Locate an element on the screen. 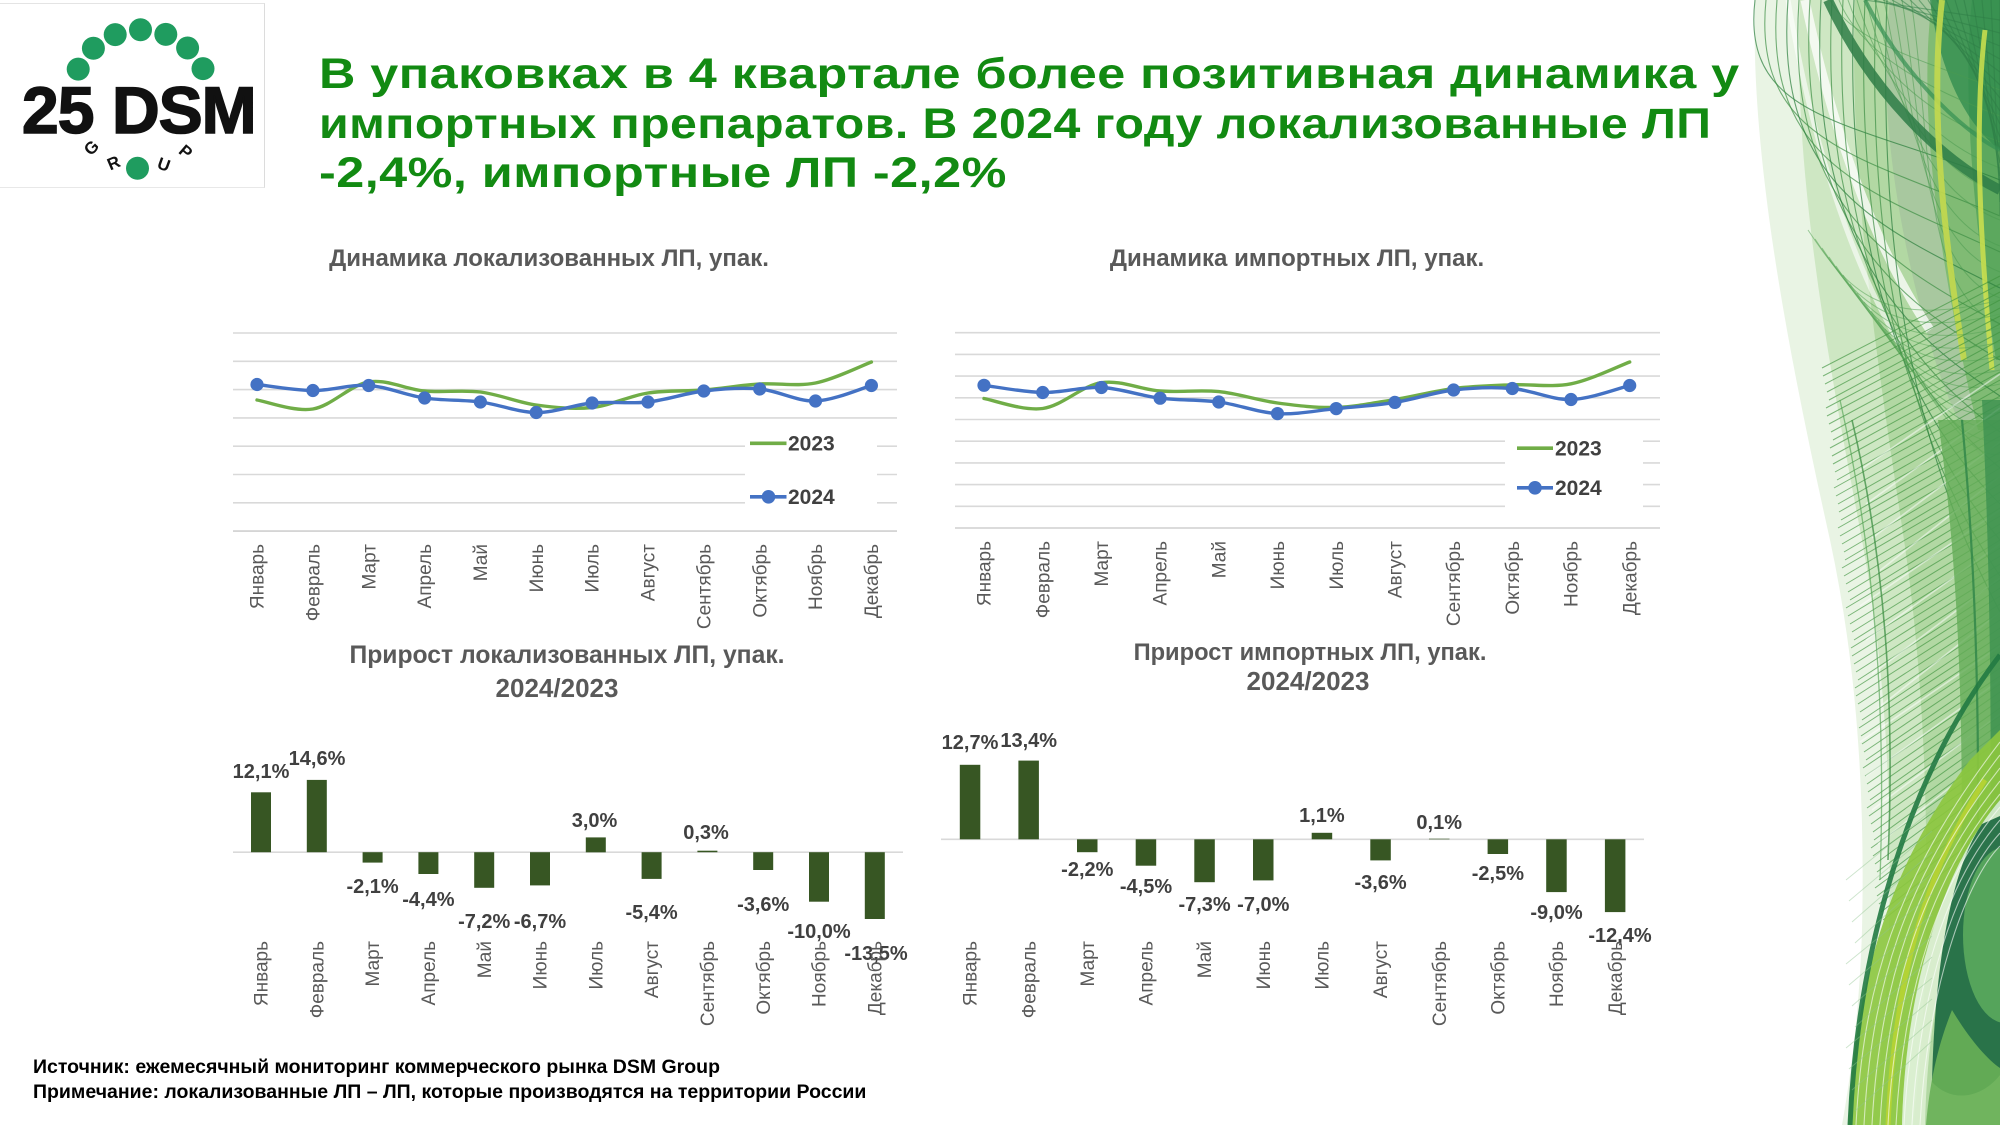 This screenshot has width=2000, height=1125. svg-text: -7,3% is located at coordinates (1204, 905).